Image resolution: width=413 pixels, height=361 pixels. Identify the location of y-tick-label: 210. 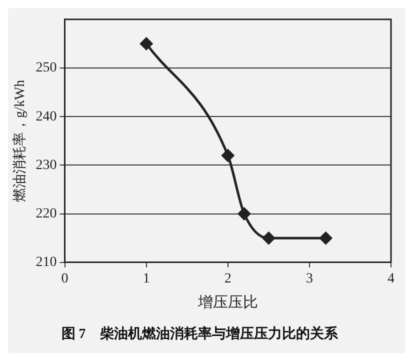
(46, 262).